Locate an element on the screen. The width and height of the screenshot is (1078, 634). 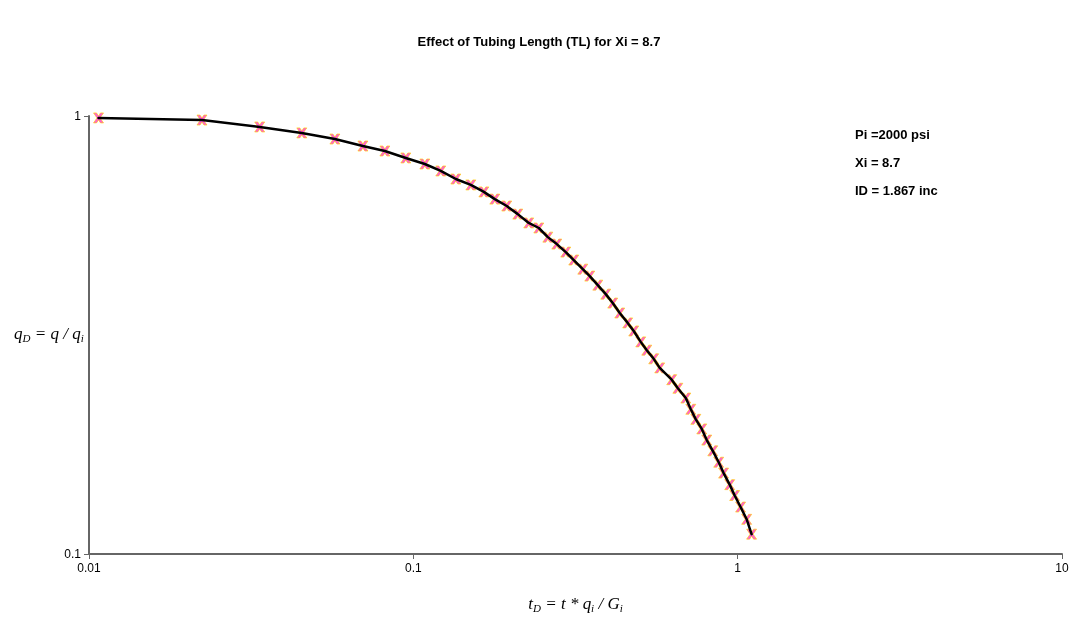
chart-title: Effect of Tubing Length (TL) for Xi = 8.7 is located at coordinates (539, 41).